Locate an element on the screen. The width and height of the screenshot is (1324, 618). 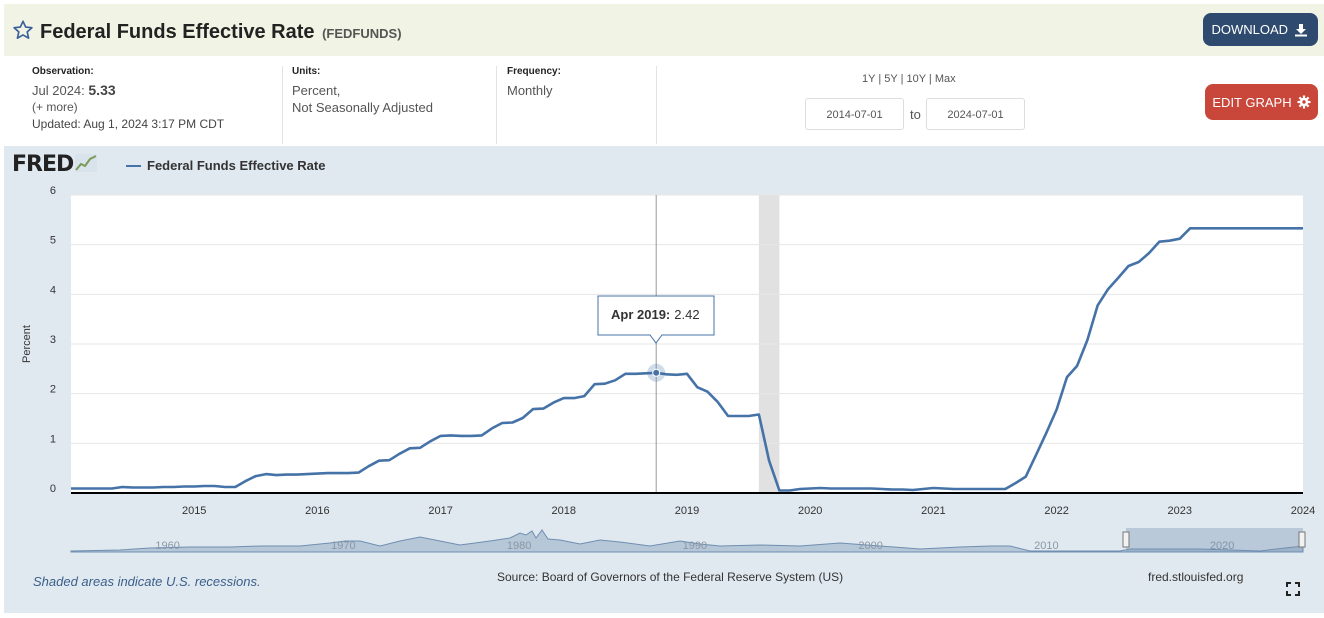
end-date-input: 2024-07-01 is located at coordinates (975, 114).